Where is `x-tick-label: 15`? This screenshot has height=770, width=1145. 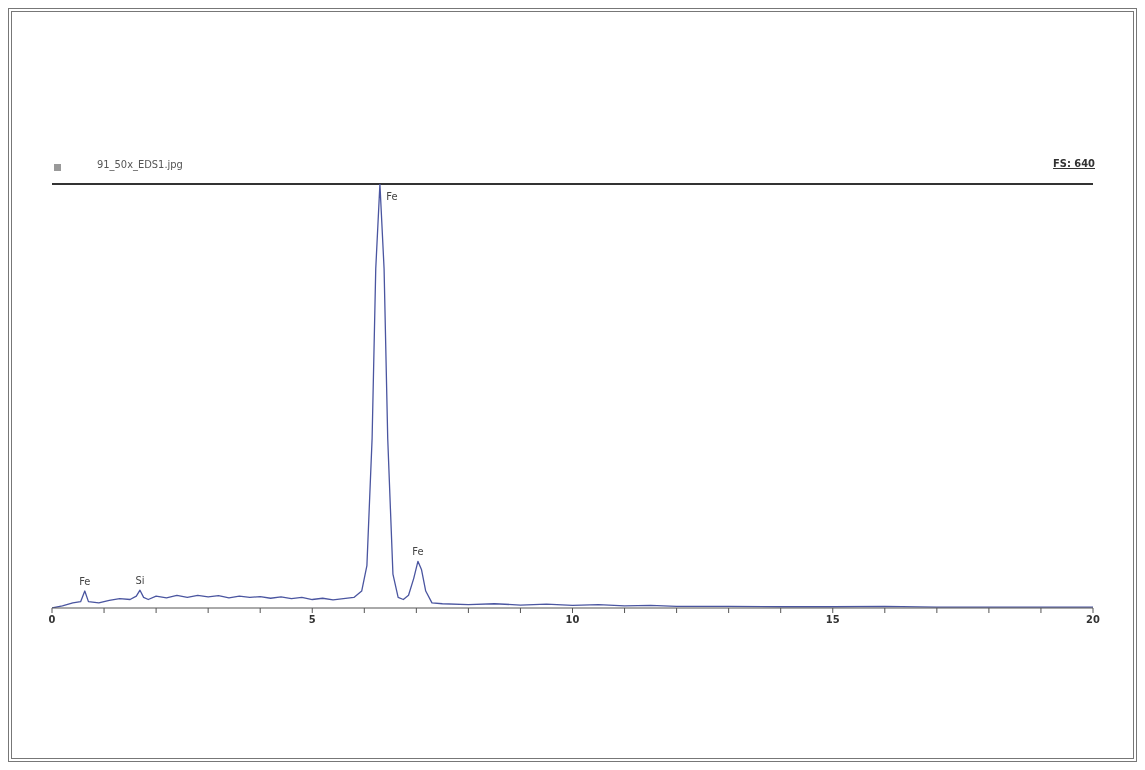 x-tick-label: 15 is located at coordinates (832, 619).